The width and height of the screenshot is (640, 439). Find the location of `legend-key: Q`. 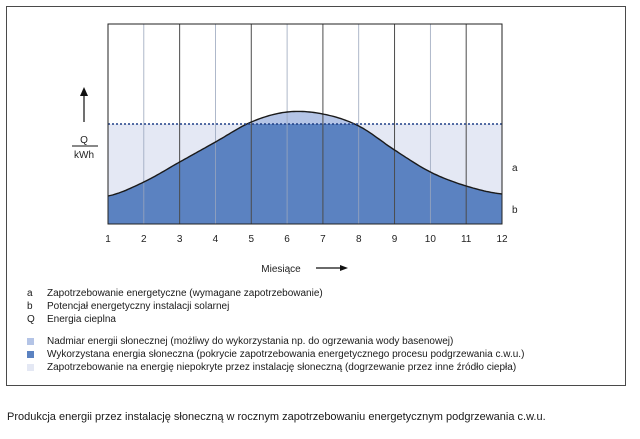

legend-key: Q is located at coordinates (31, 319).